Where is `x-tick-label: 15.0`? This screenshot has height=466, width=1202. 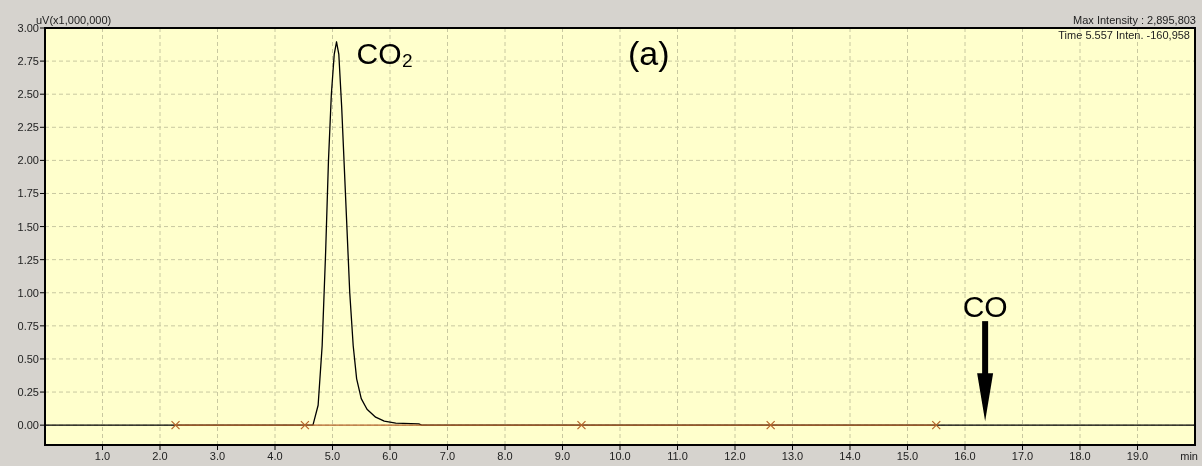 x-tick-label: 15.0 is located at coordinates (907, 456).